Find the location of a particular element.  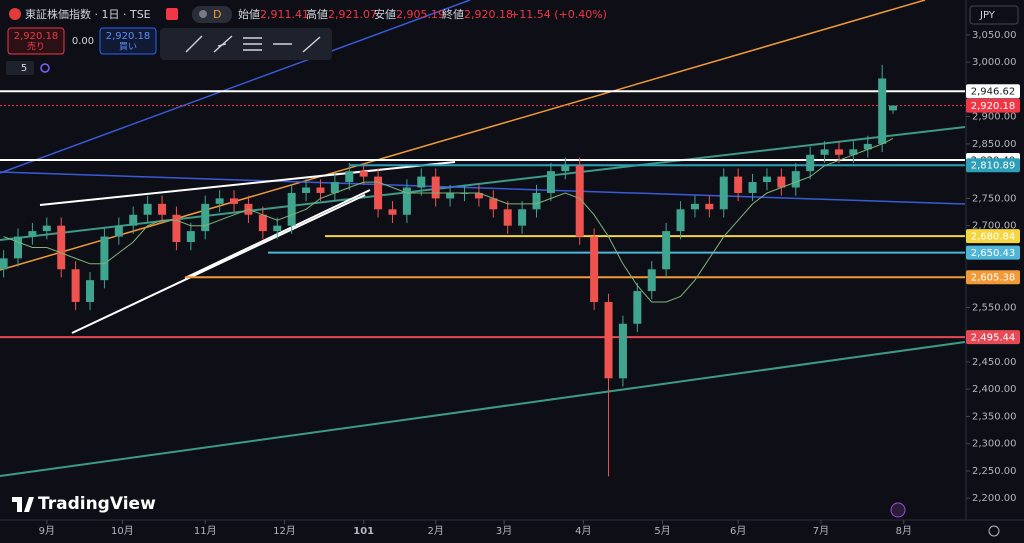

currency: JPY is located at coordinates (987, 15).